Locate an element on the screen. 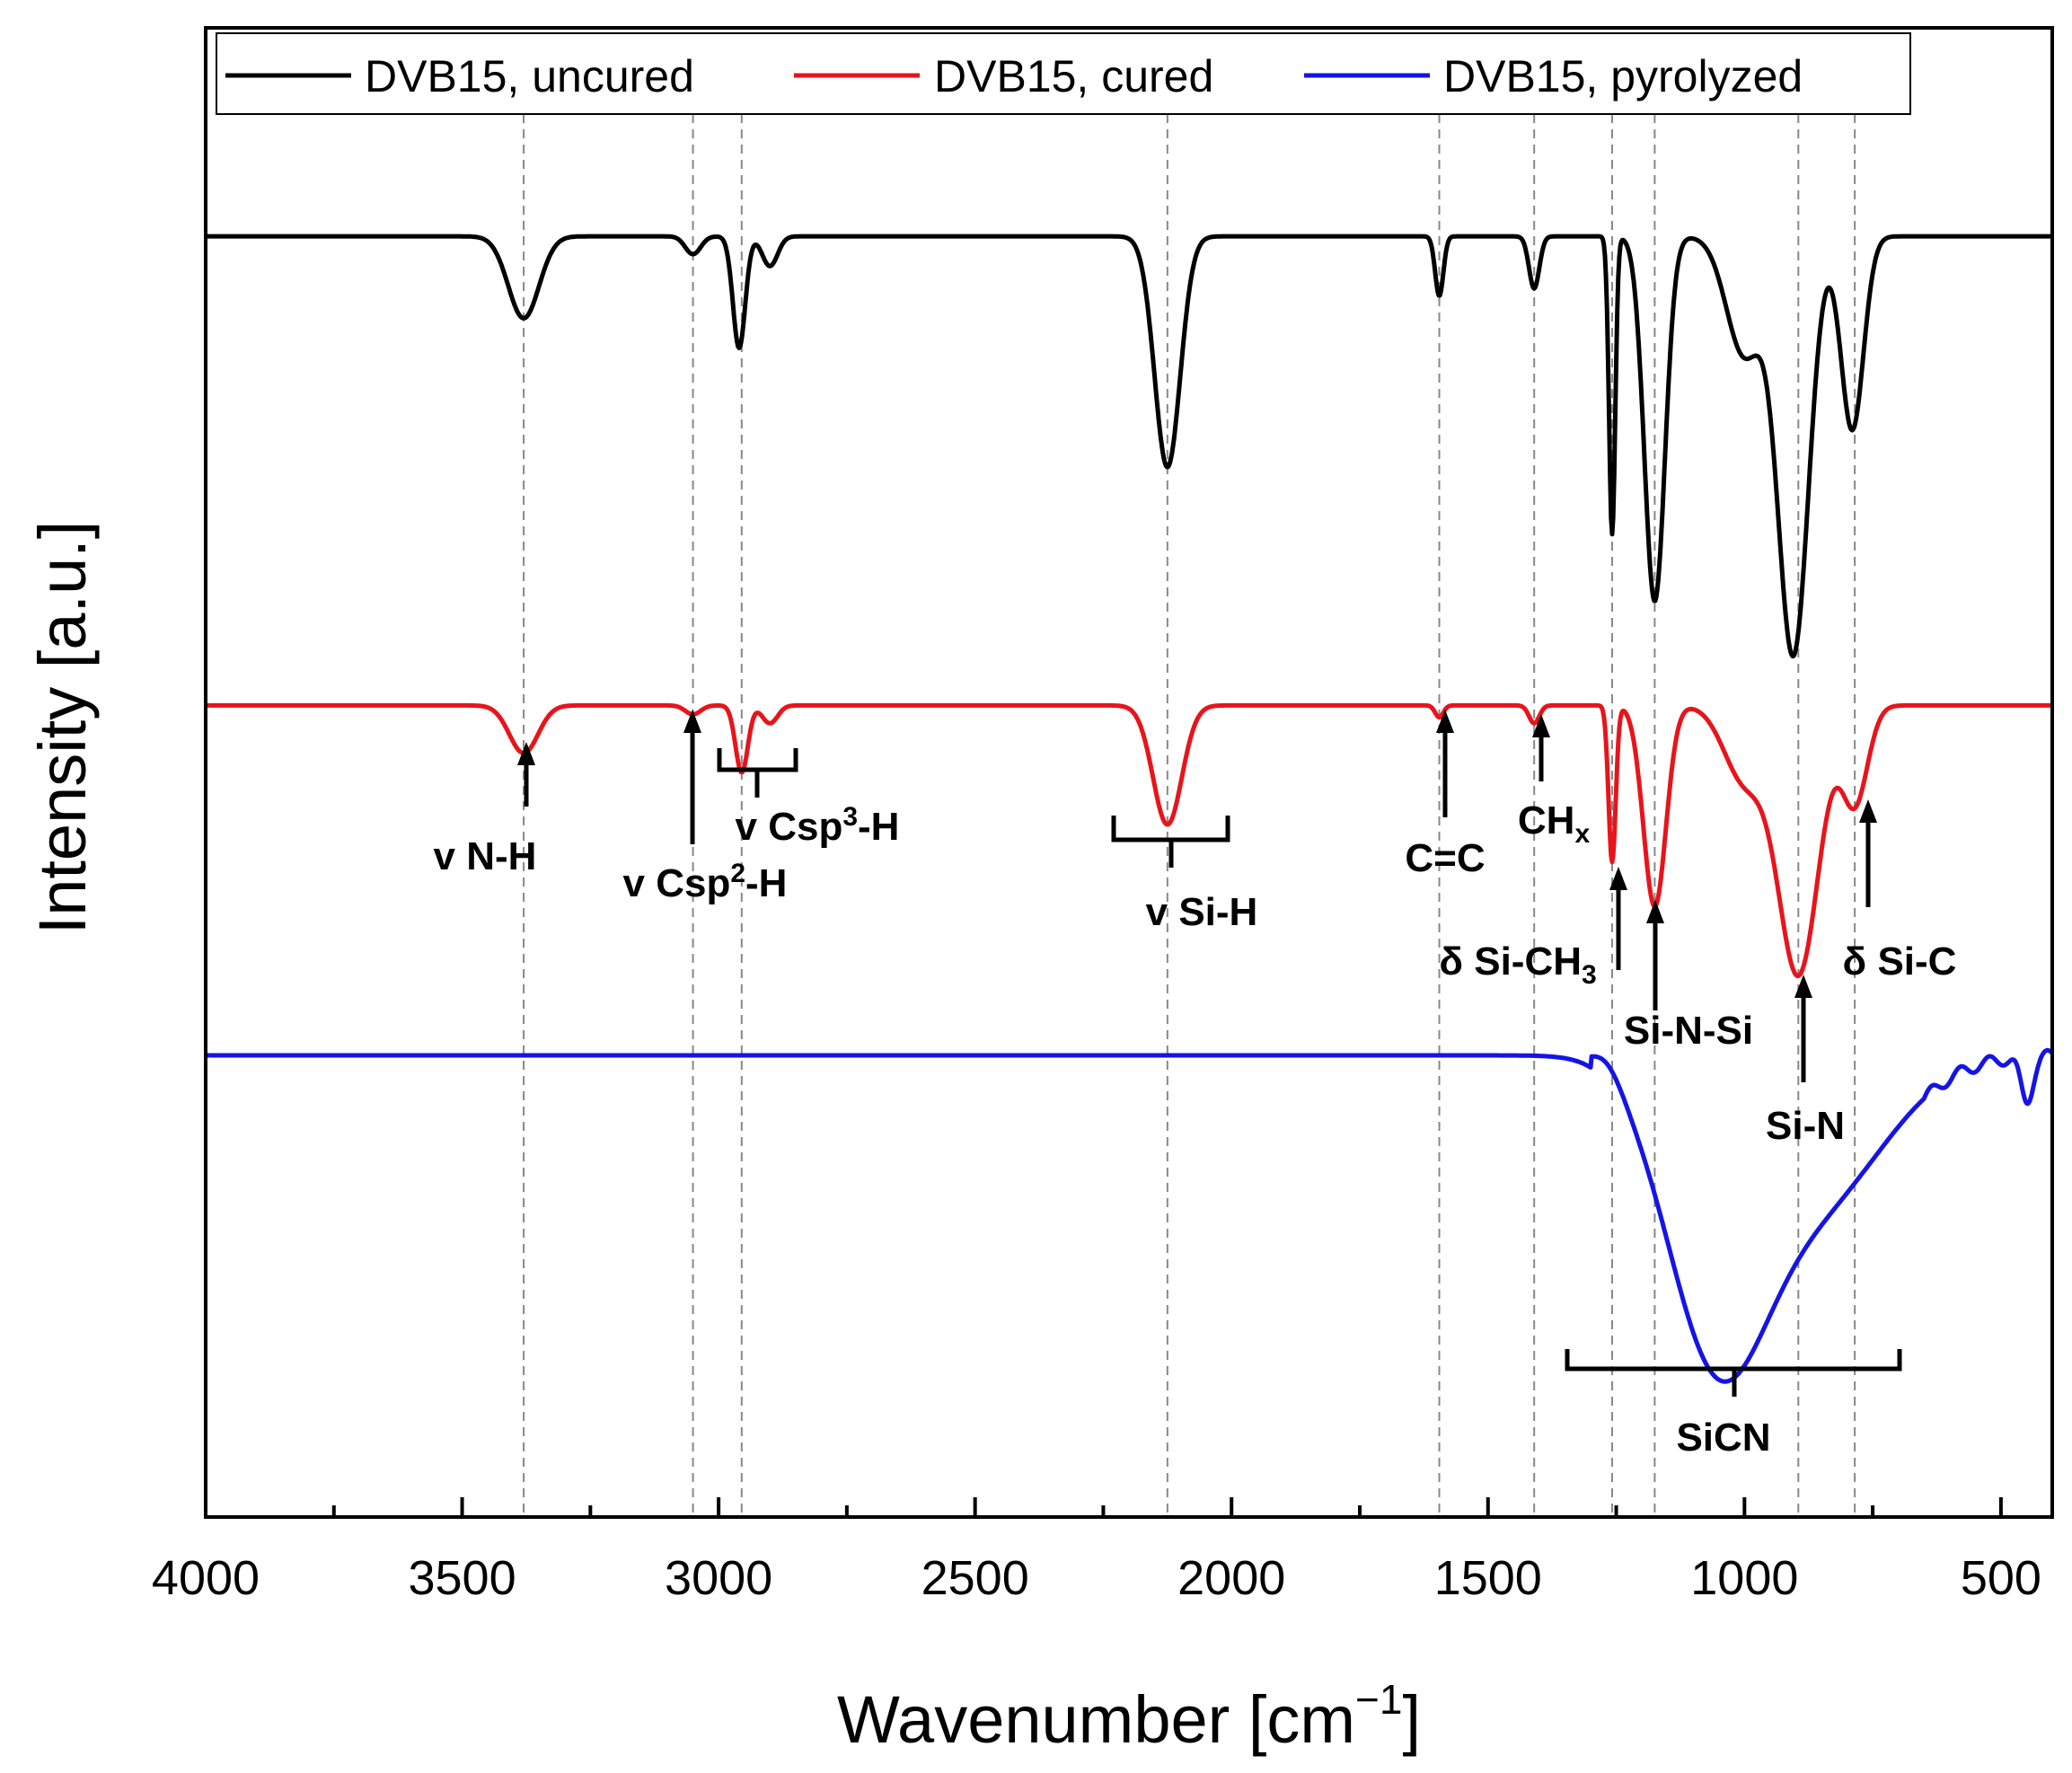 Image resolution: width=2072 pixels, height=1773 pixels. x-tick-label: 4000 is located at coordinates (206, 1578).